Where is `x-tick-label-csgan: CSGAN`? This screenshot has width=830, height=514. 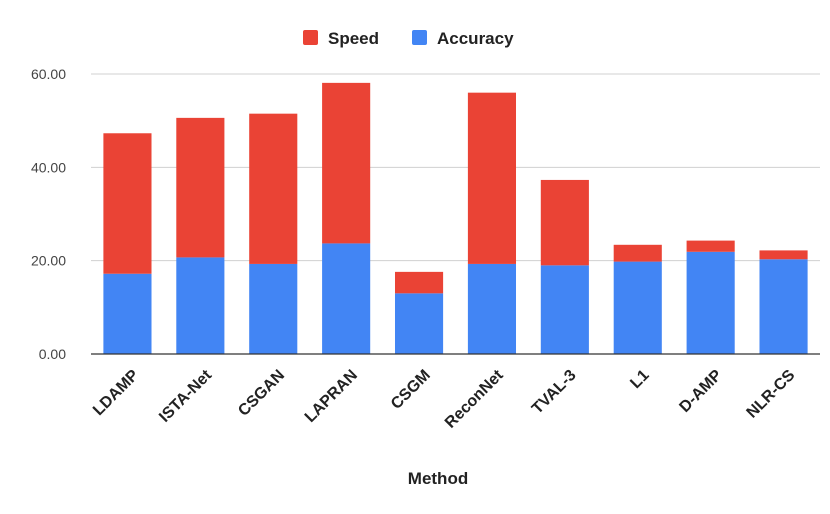 x-tick-label-csgan: CSGAN is located at coordinates (261, 393).